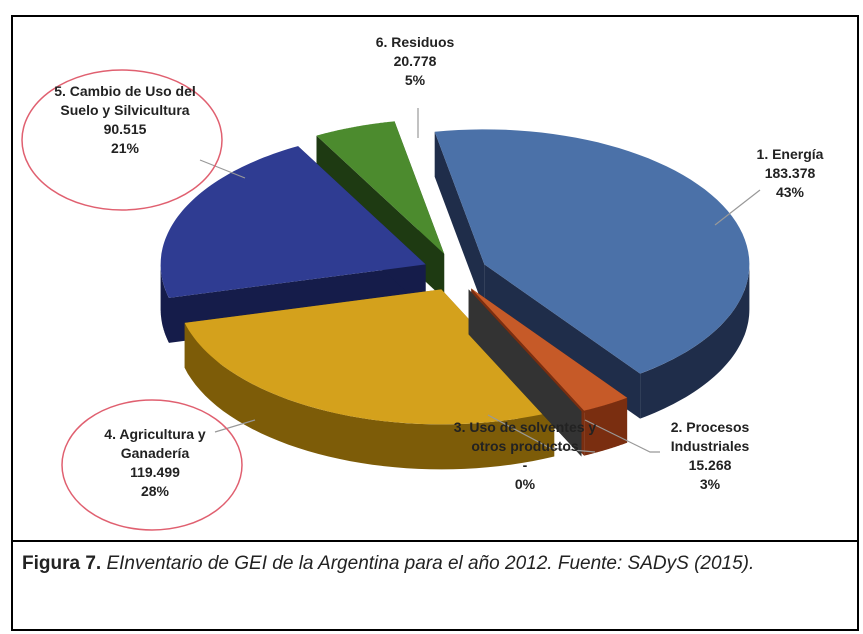  Describe the element at coordinates (155, 491) in the screenshot. I see `slice-percent: 28%` at that location.